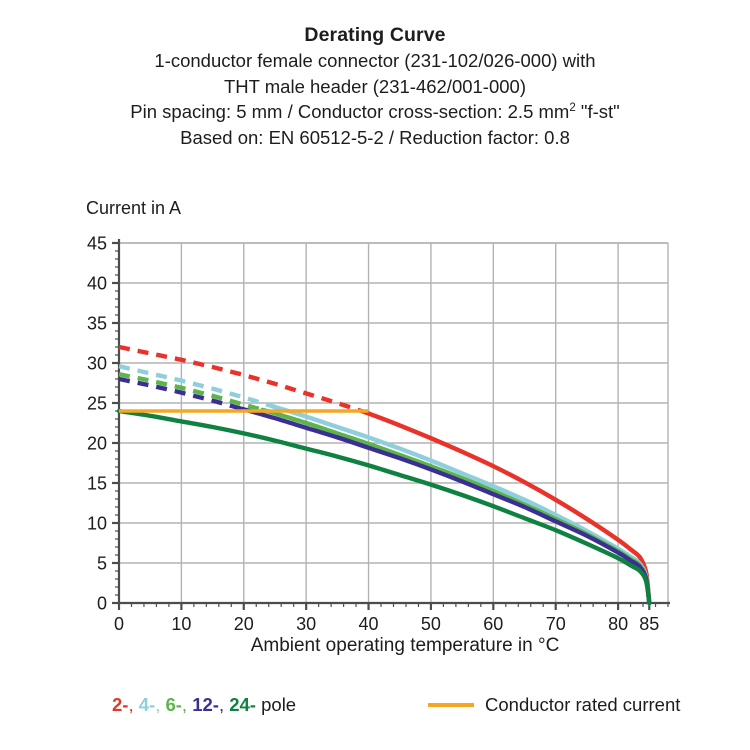 The width and height of the screenshot is (750, 750). Describe the element at coordinates (369, 624) in the screenshot. I see `x-tick-label: 40` at that location.